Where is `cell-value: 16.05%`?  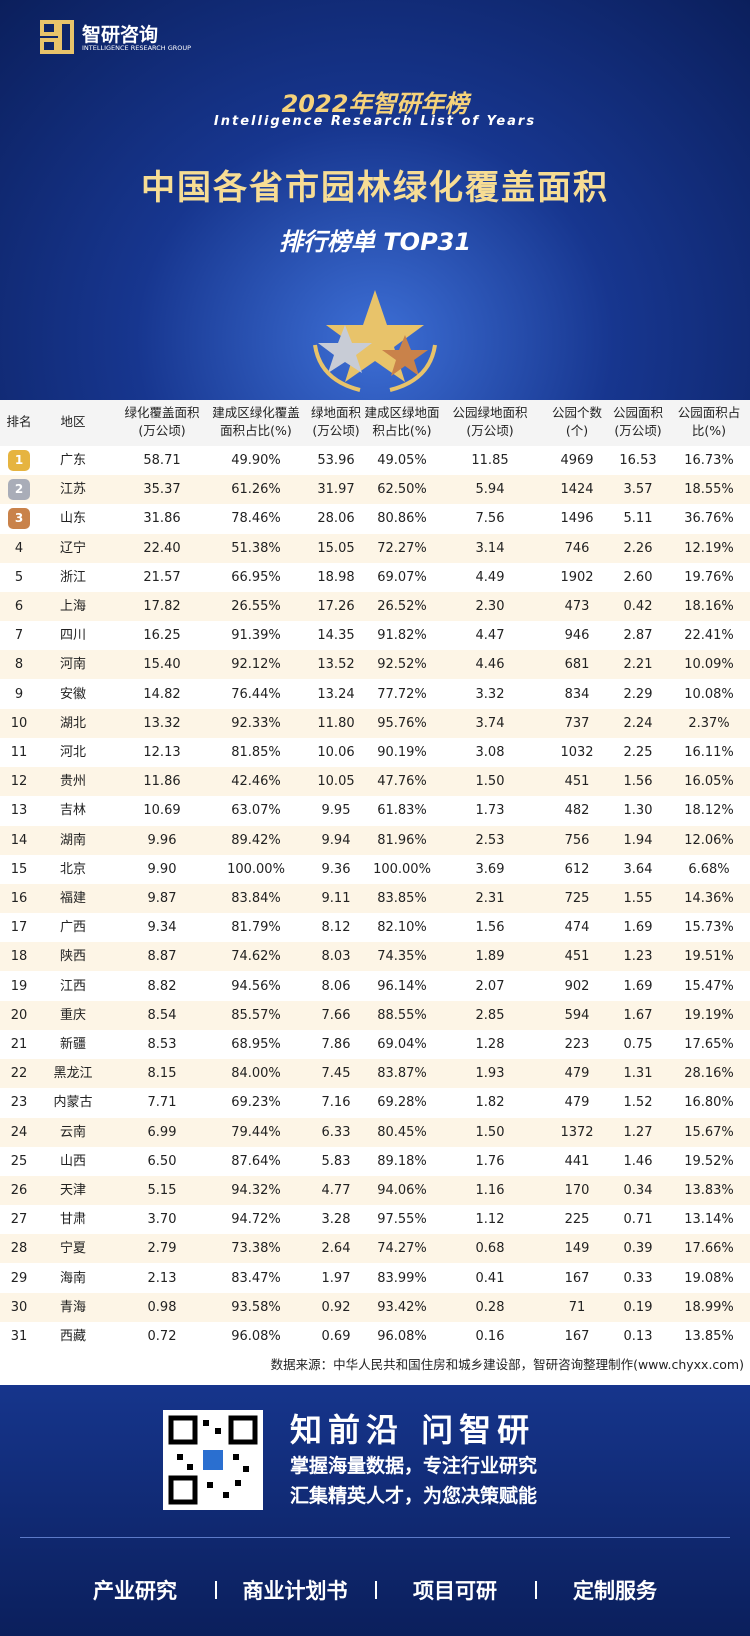 cell-value: 16.05% is located at coordinates (709, 782).